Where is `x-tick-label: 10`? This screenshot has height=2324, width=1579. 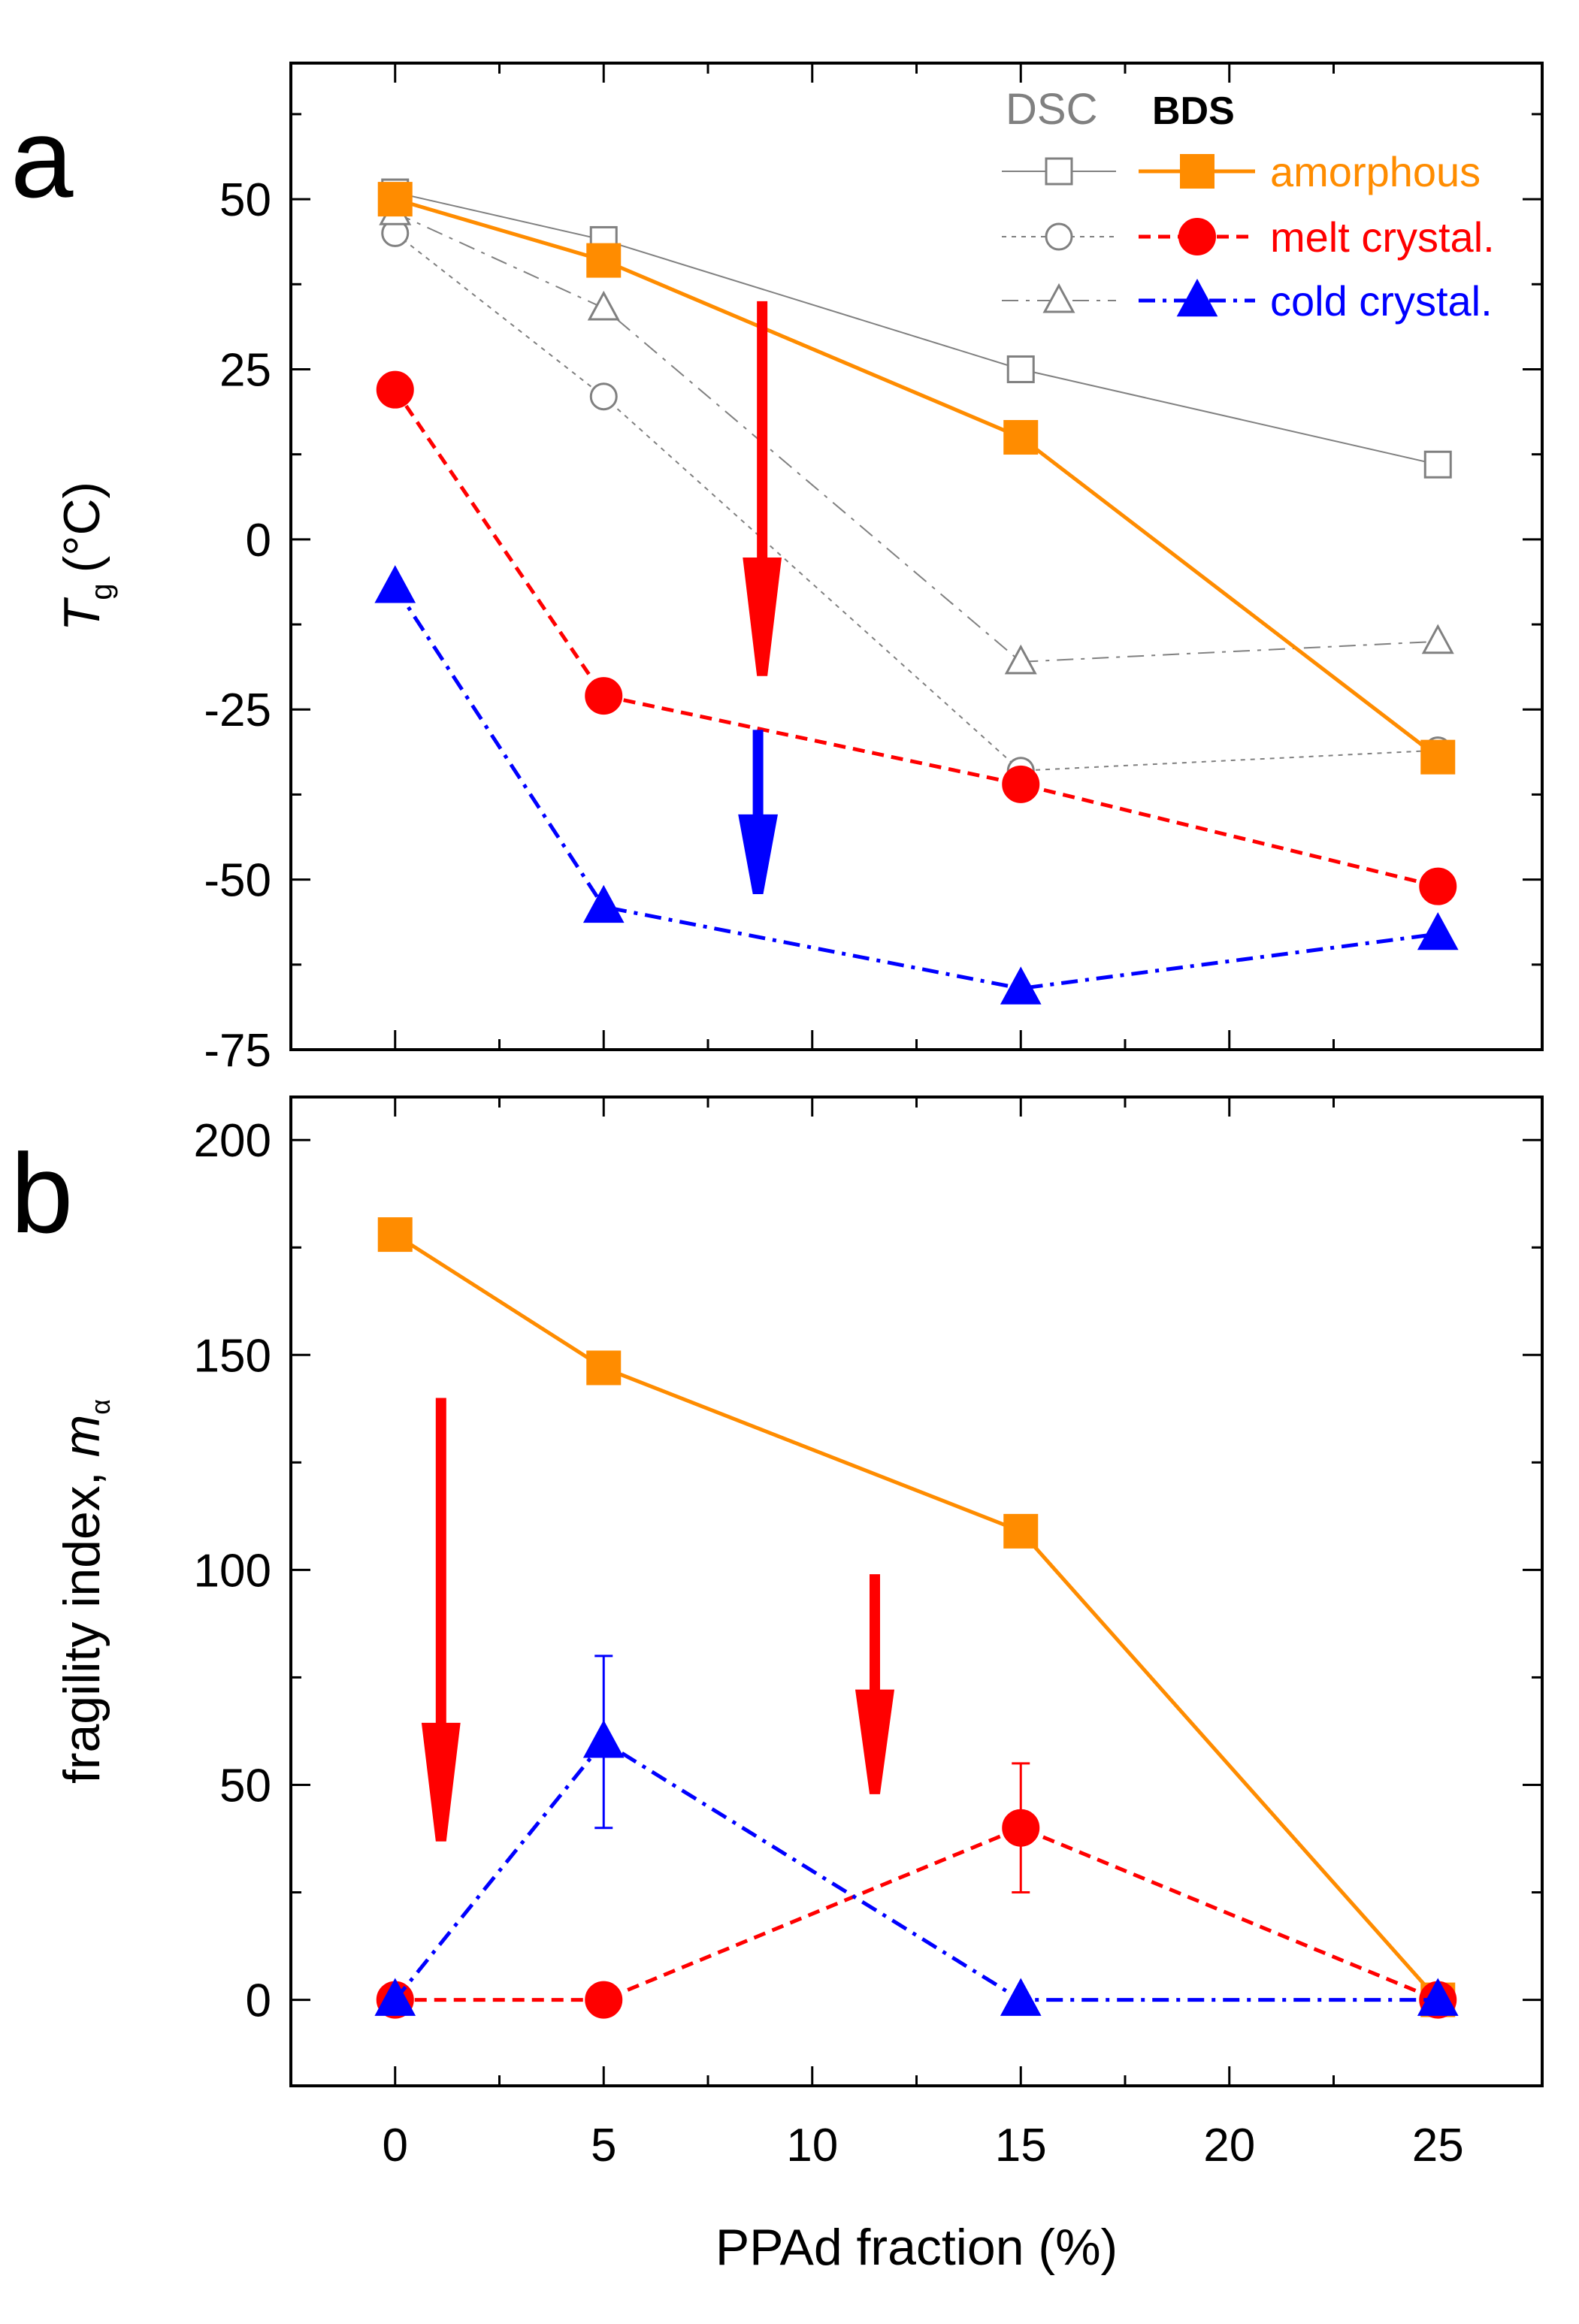
x-tick-label: 10 is located at coordinates (812, 2145).